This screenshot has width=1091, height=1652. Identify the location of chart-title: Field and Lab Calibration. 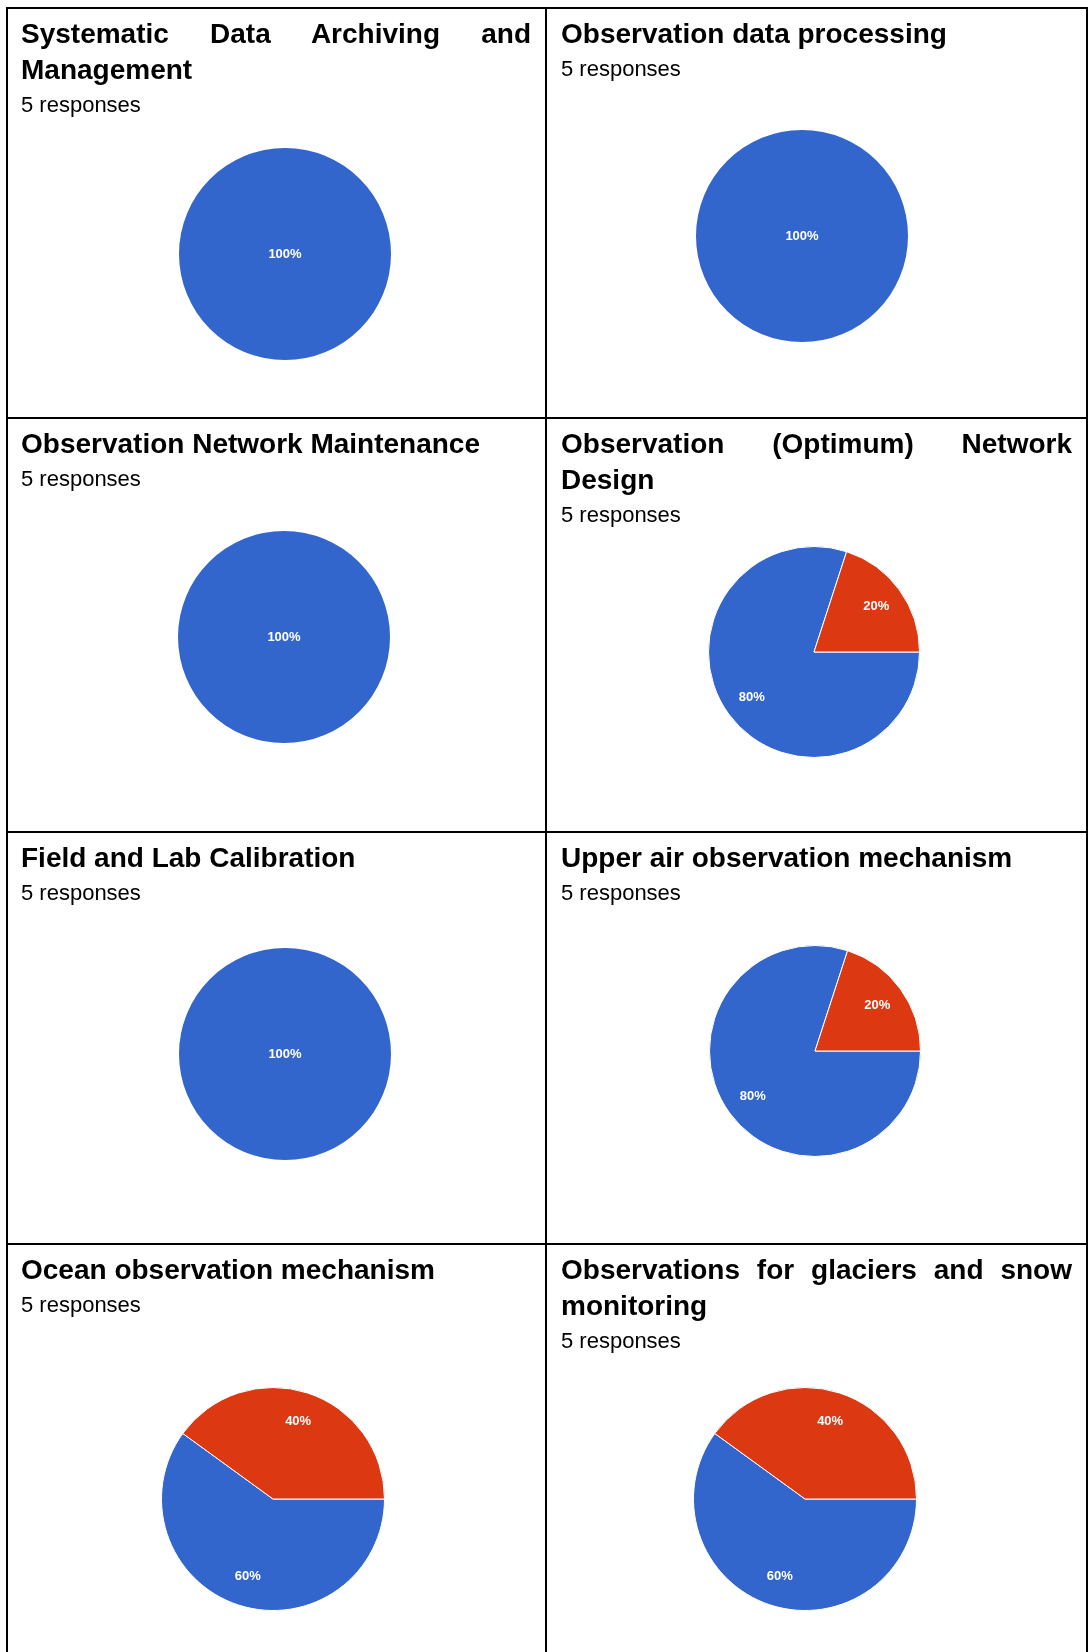
(189, 858).